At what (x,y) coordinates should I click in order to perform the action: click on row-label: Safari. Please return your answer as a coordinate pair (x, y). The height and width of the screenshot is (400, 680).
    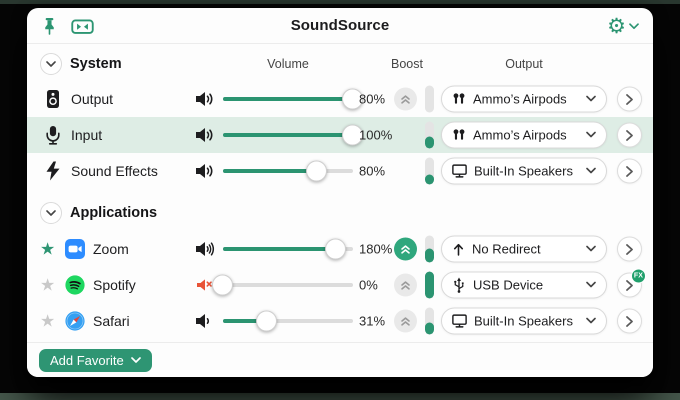
    Looking at the image, I should click on (111, 321).